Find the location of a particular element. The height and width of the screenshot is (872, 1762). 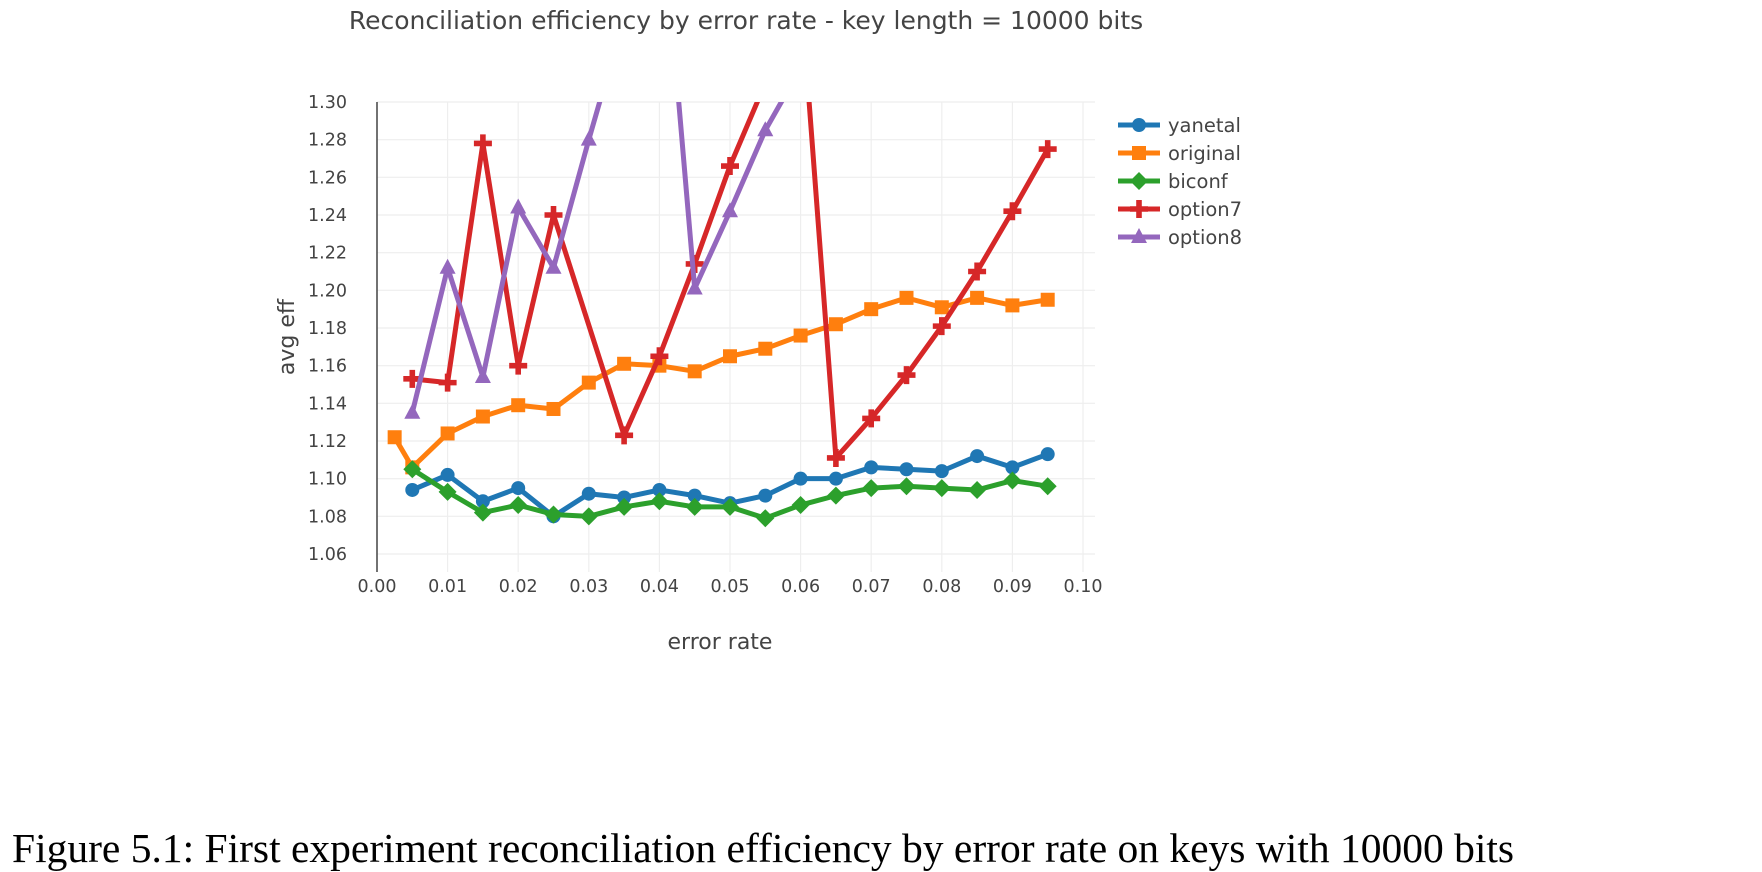

legend-item-biconf: biconf is located at coordinates (1173, 181).